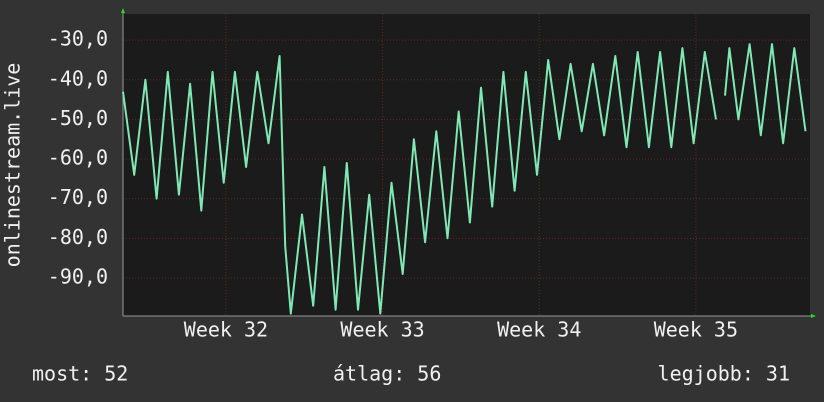  What do you see at coordinates (80, 374) in the screenshot?
I see `footer-current: most: 52` at bounding box center [80, 374].